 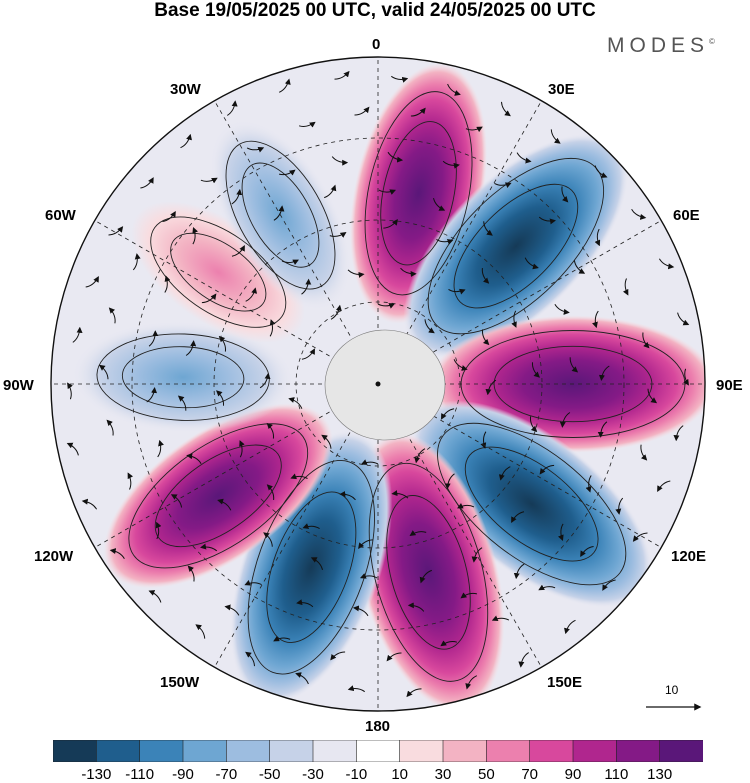 I want to click on lon-label-0: 0, so click(x=376, y=44).